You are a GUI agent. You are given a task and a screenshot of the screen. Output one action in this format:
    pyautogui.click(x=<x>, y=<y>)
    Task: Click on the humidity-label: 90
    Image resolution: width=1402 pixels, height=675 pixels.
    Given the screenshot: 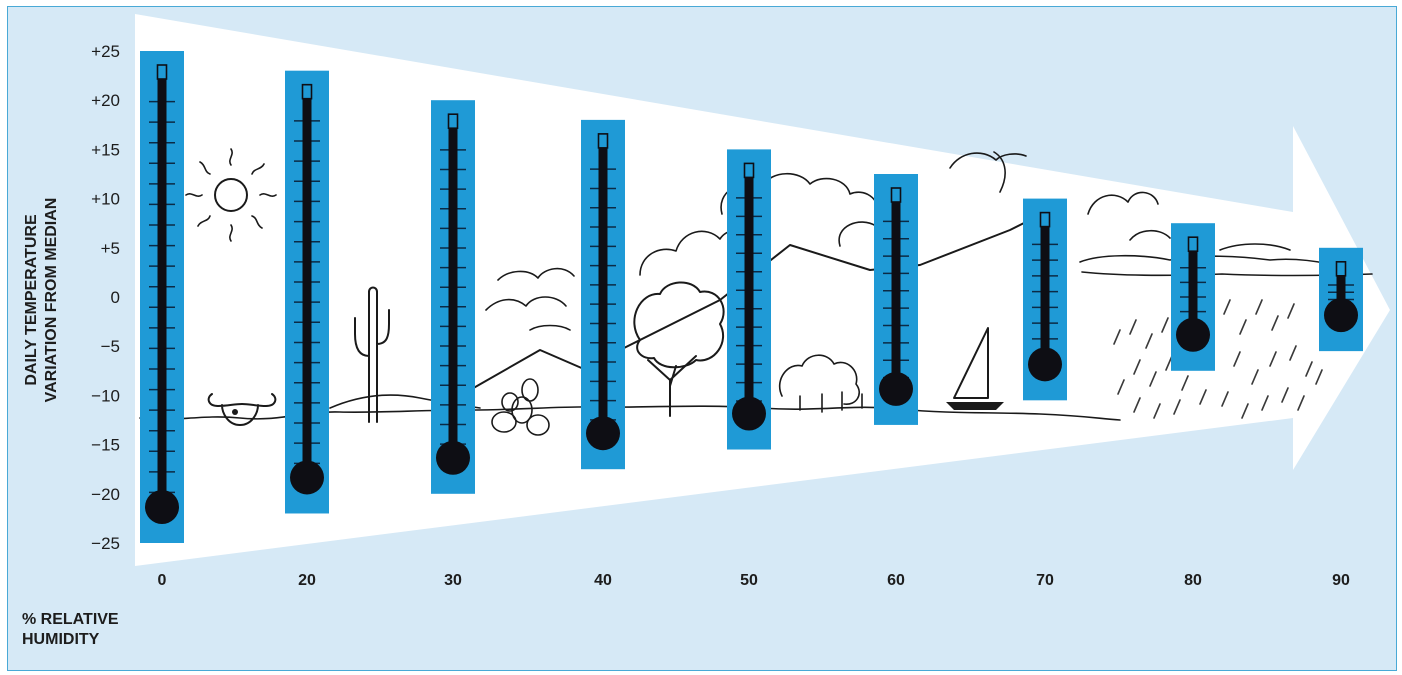 What is the action you would take?
    pyautogui.click(x=1341, y=580)
    